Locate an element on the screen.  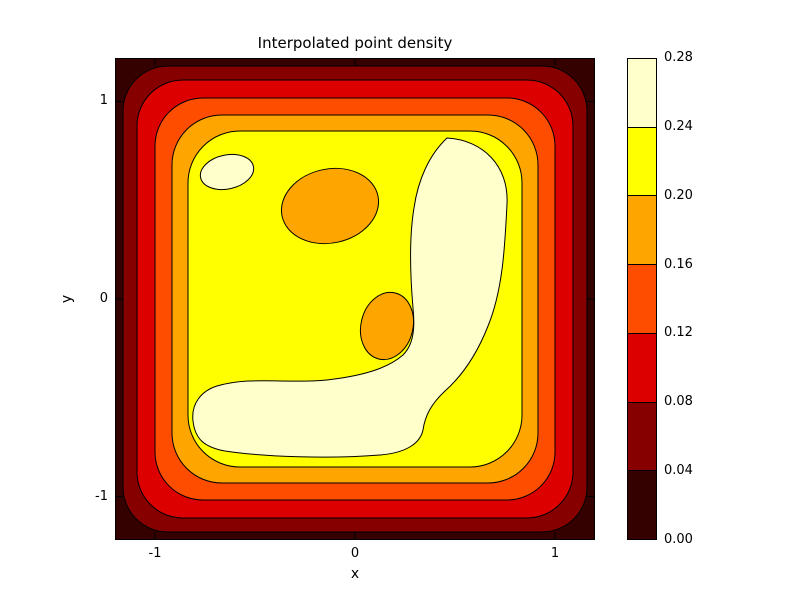
contour-region-orange-blob-upper is located at coordinates (330, 206).